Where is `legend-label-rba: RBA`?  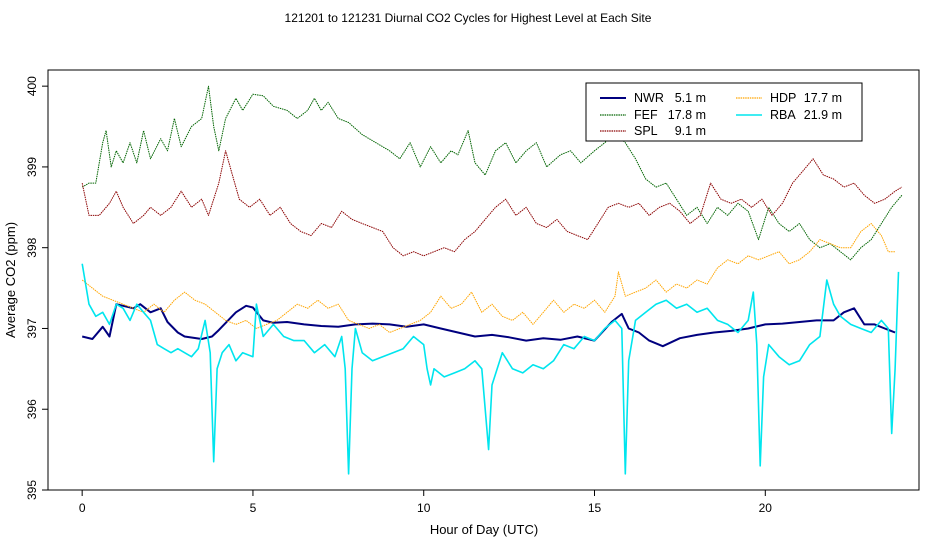
legend-label-rba: RBA is located at coordinates (783, 115).